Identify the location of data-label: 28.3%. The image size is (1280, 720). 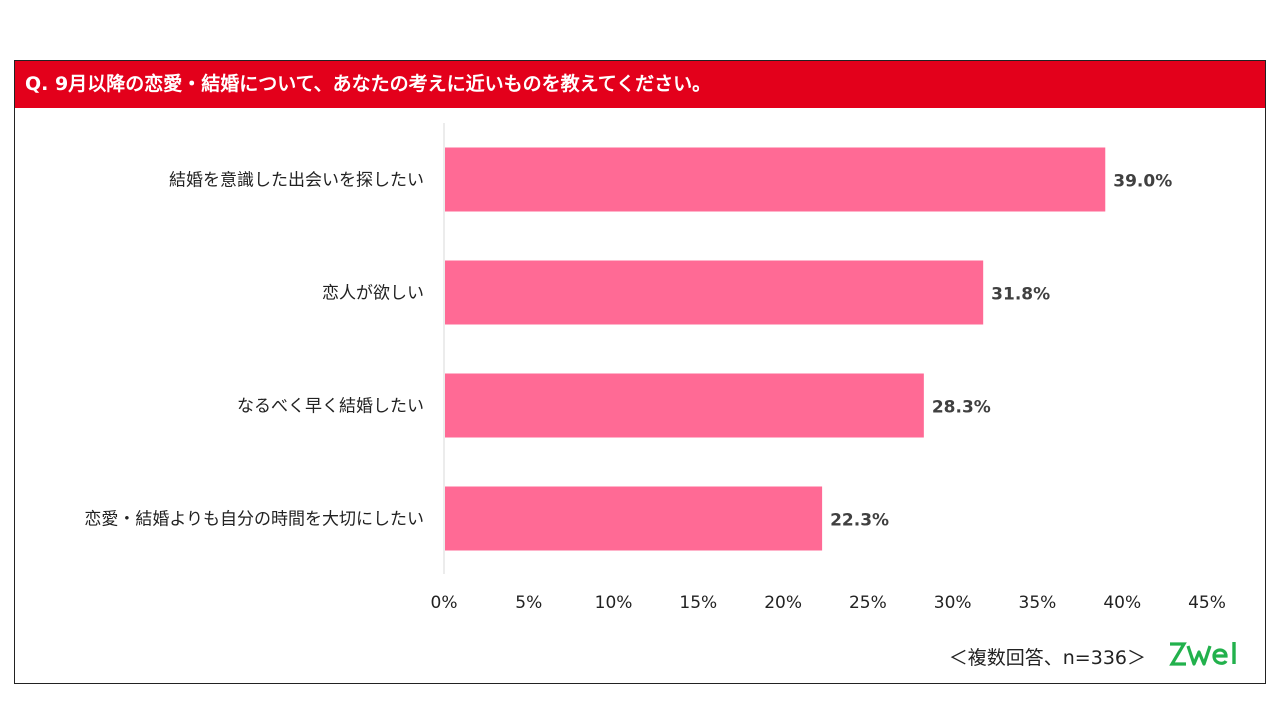
(961, 408).